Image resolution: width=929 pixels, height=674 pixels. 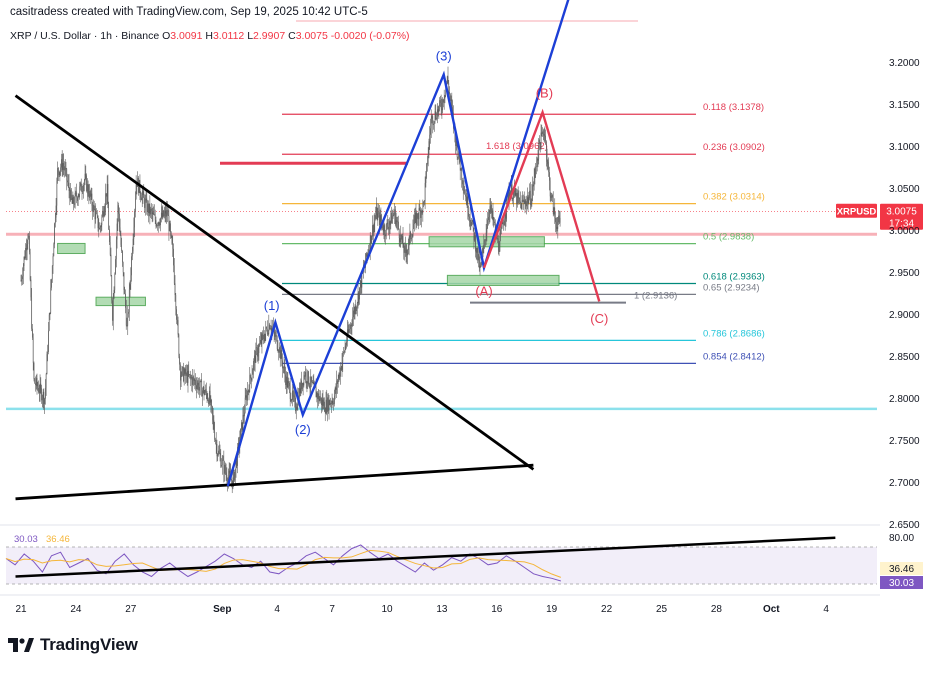 I want to click on rsi-pane: 30.03 36.46 80.00 36.46 30.03, so click(x=464, y=561).